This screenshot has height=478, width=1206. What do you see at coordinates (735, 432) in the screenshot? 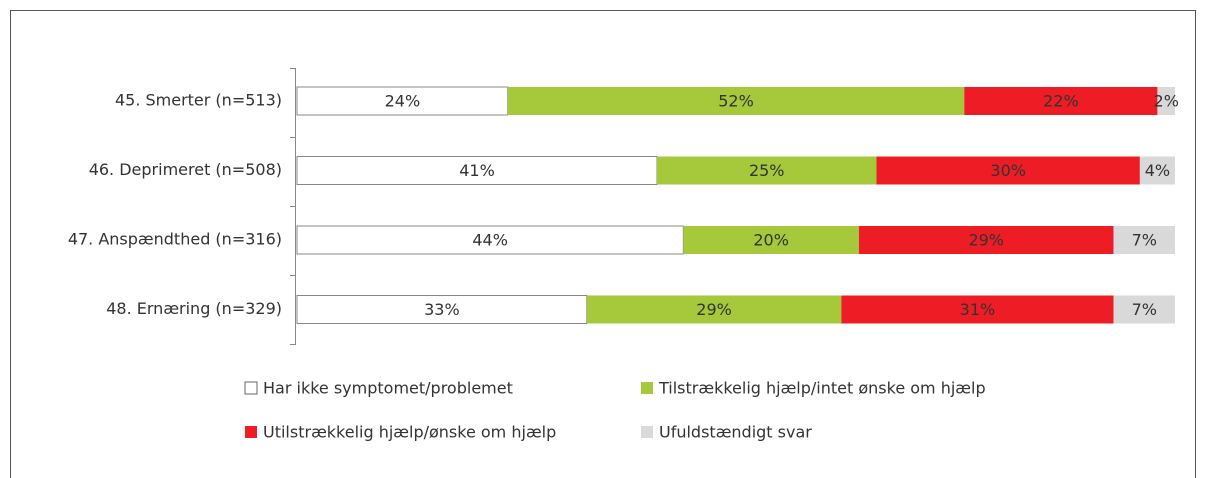
I see `legend-label: Ufuldstændigt svar` at bounding box center [735, 432].